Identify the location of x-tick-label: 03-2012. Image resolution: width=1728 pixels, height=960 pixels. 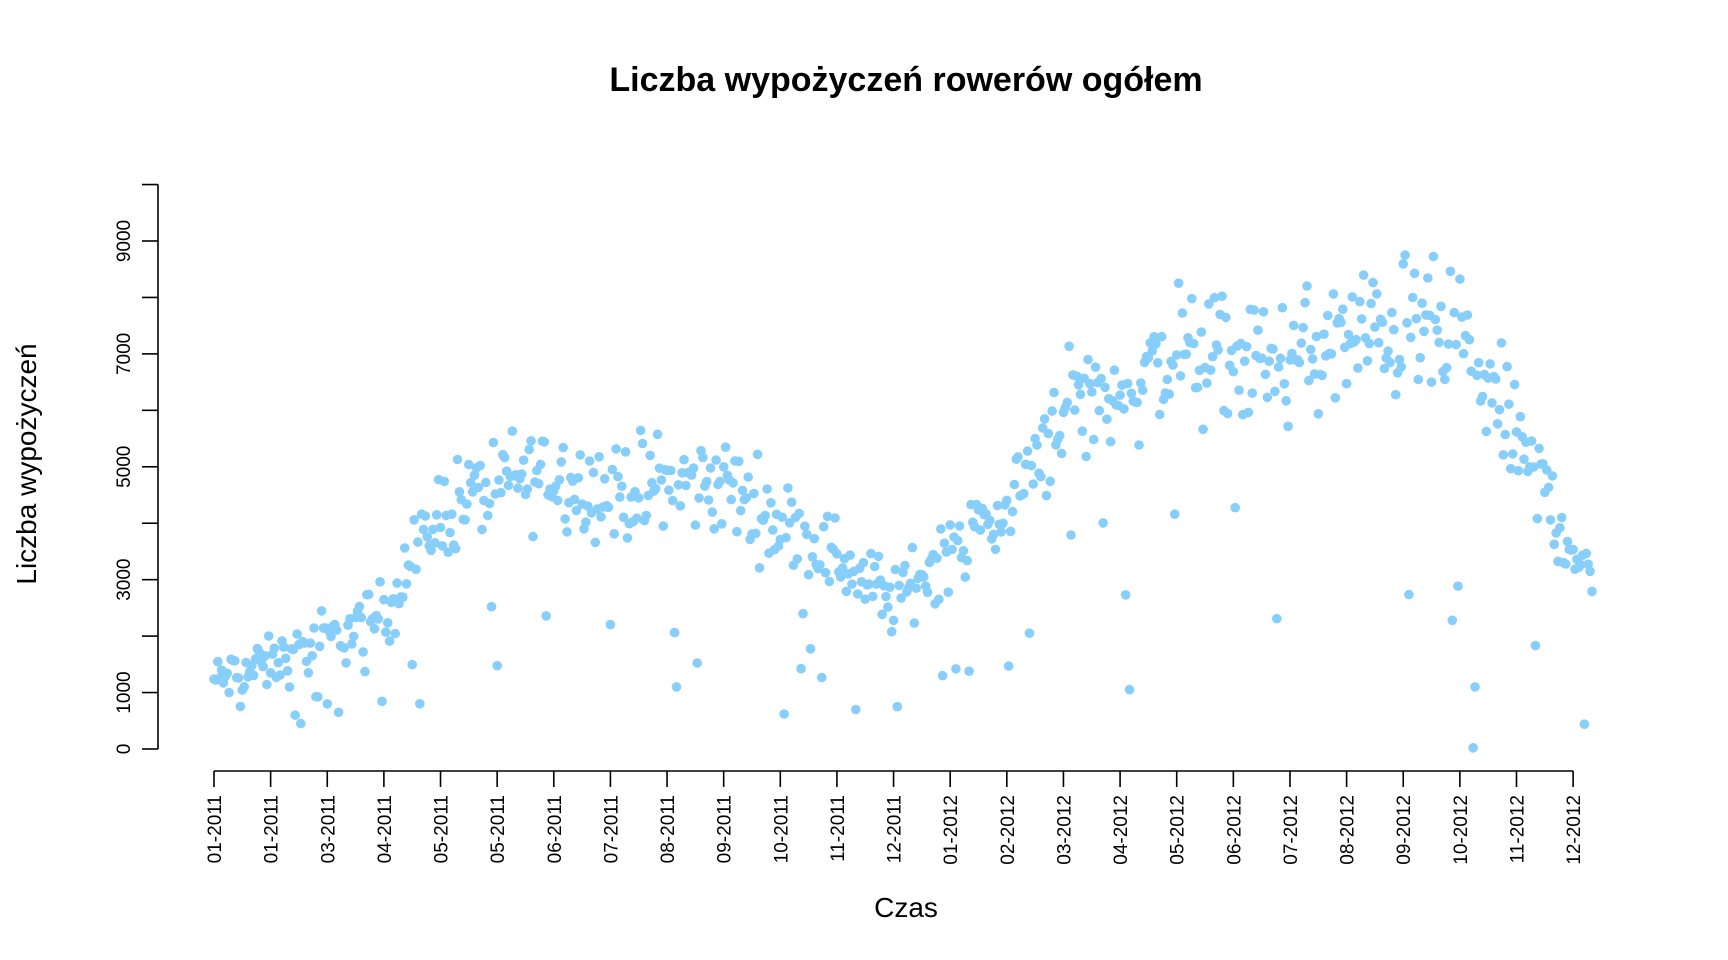
(1064, 830).